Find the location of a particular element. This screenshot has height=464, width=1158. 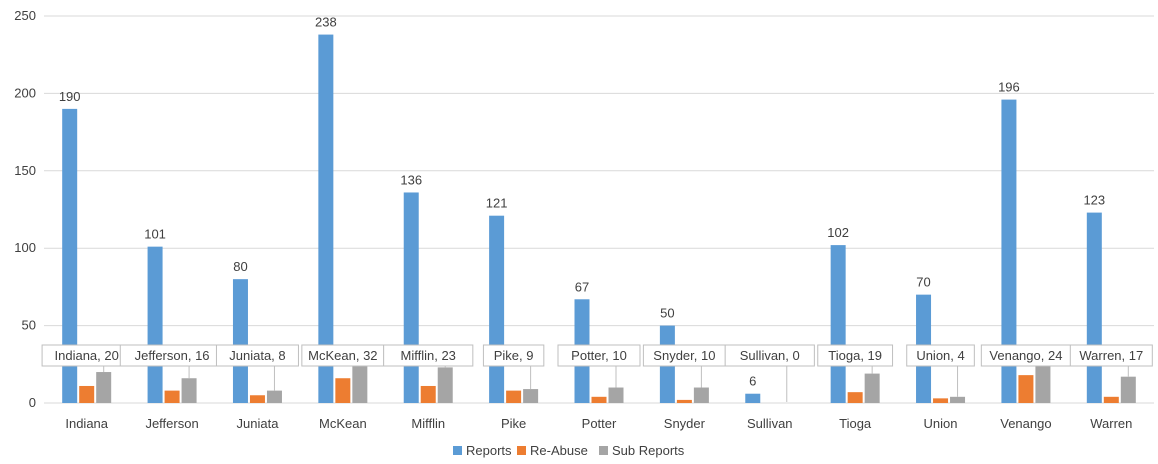

bar-sub-reports-snyder is located at coordinates (701, 395).